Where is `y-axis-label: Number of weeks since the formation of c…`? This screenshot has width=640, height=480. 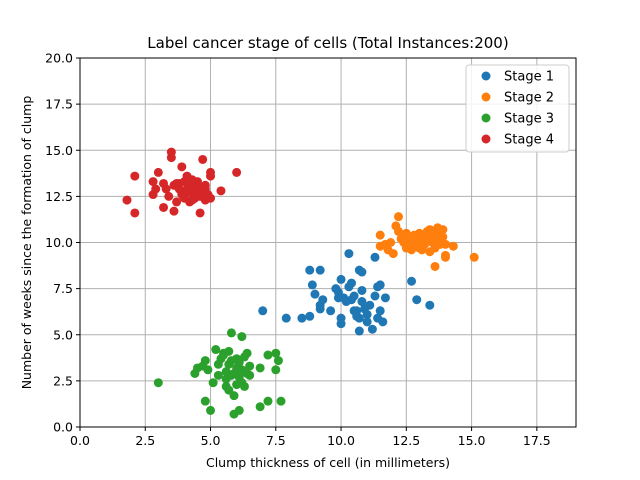
y-axis-label: Number of weeks since the formation of c… is located at coordinates (26, 243).